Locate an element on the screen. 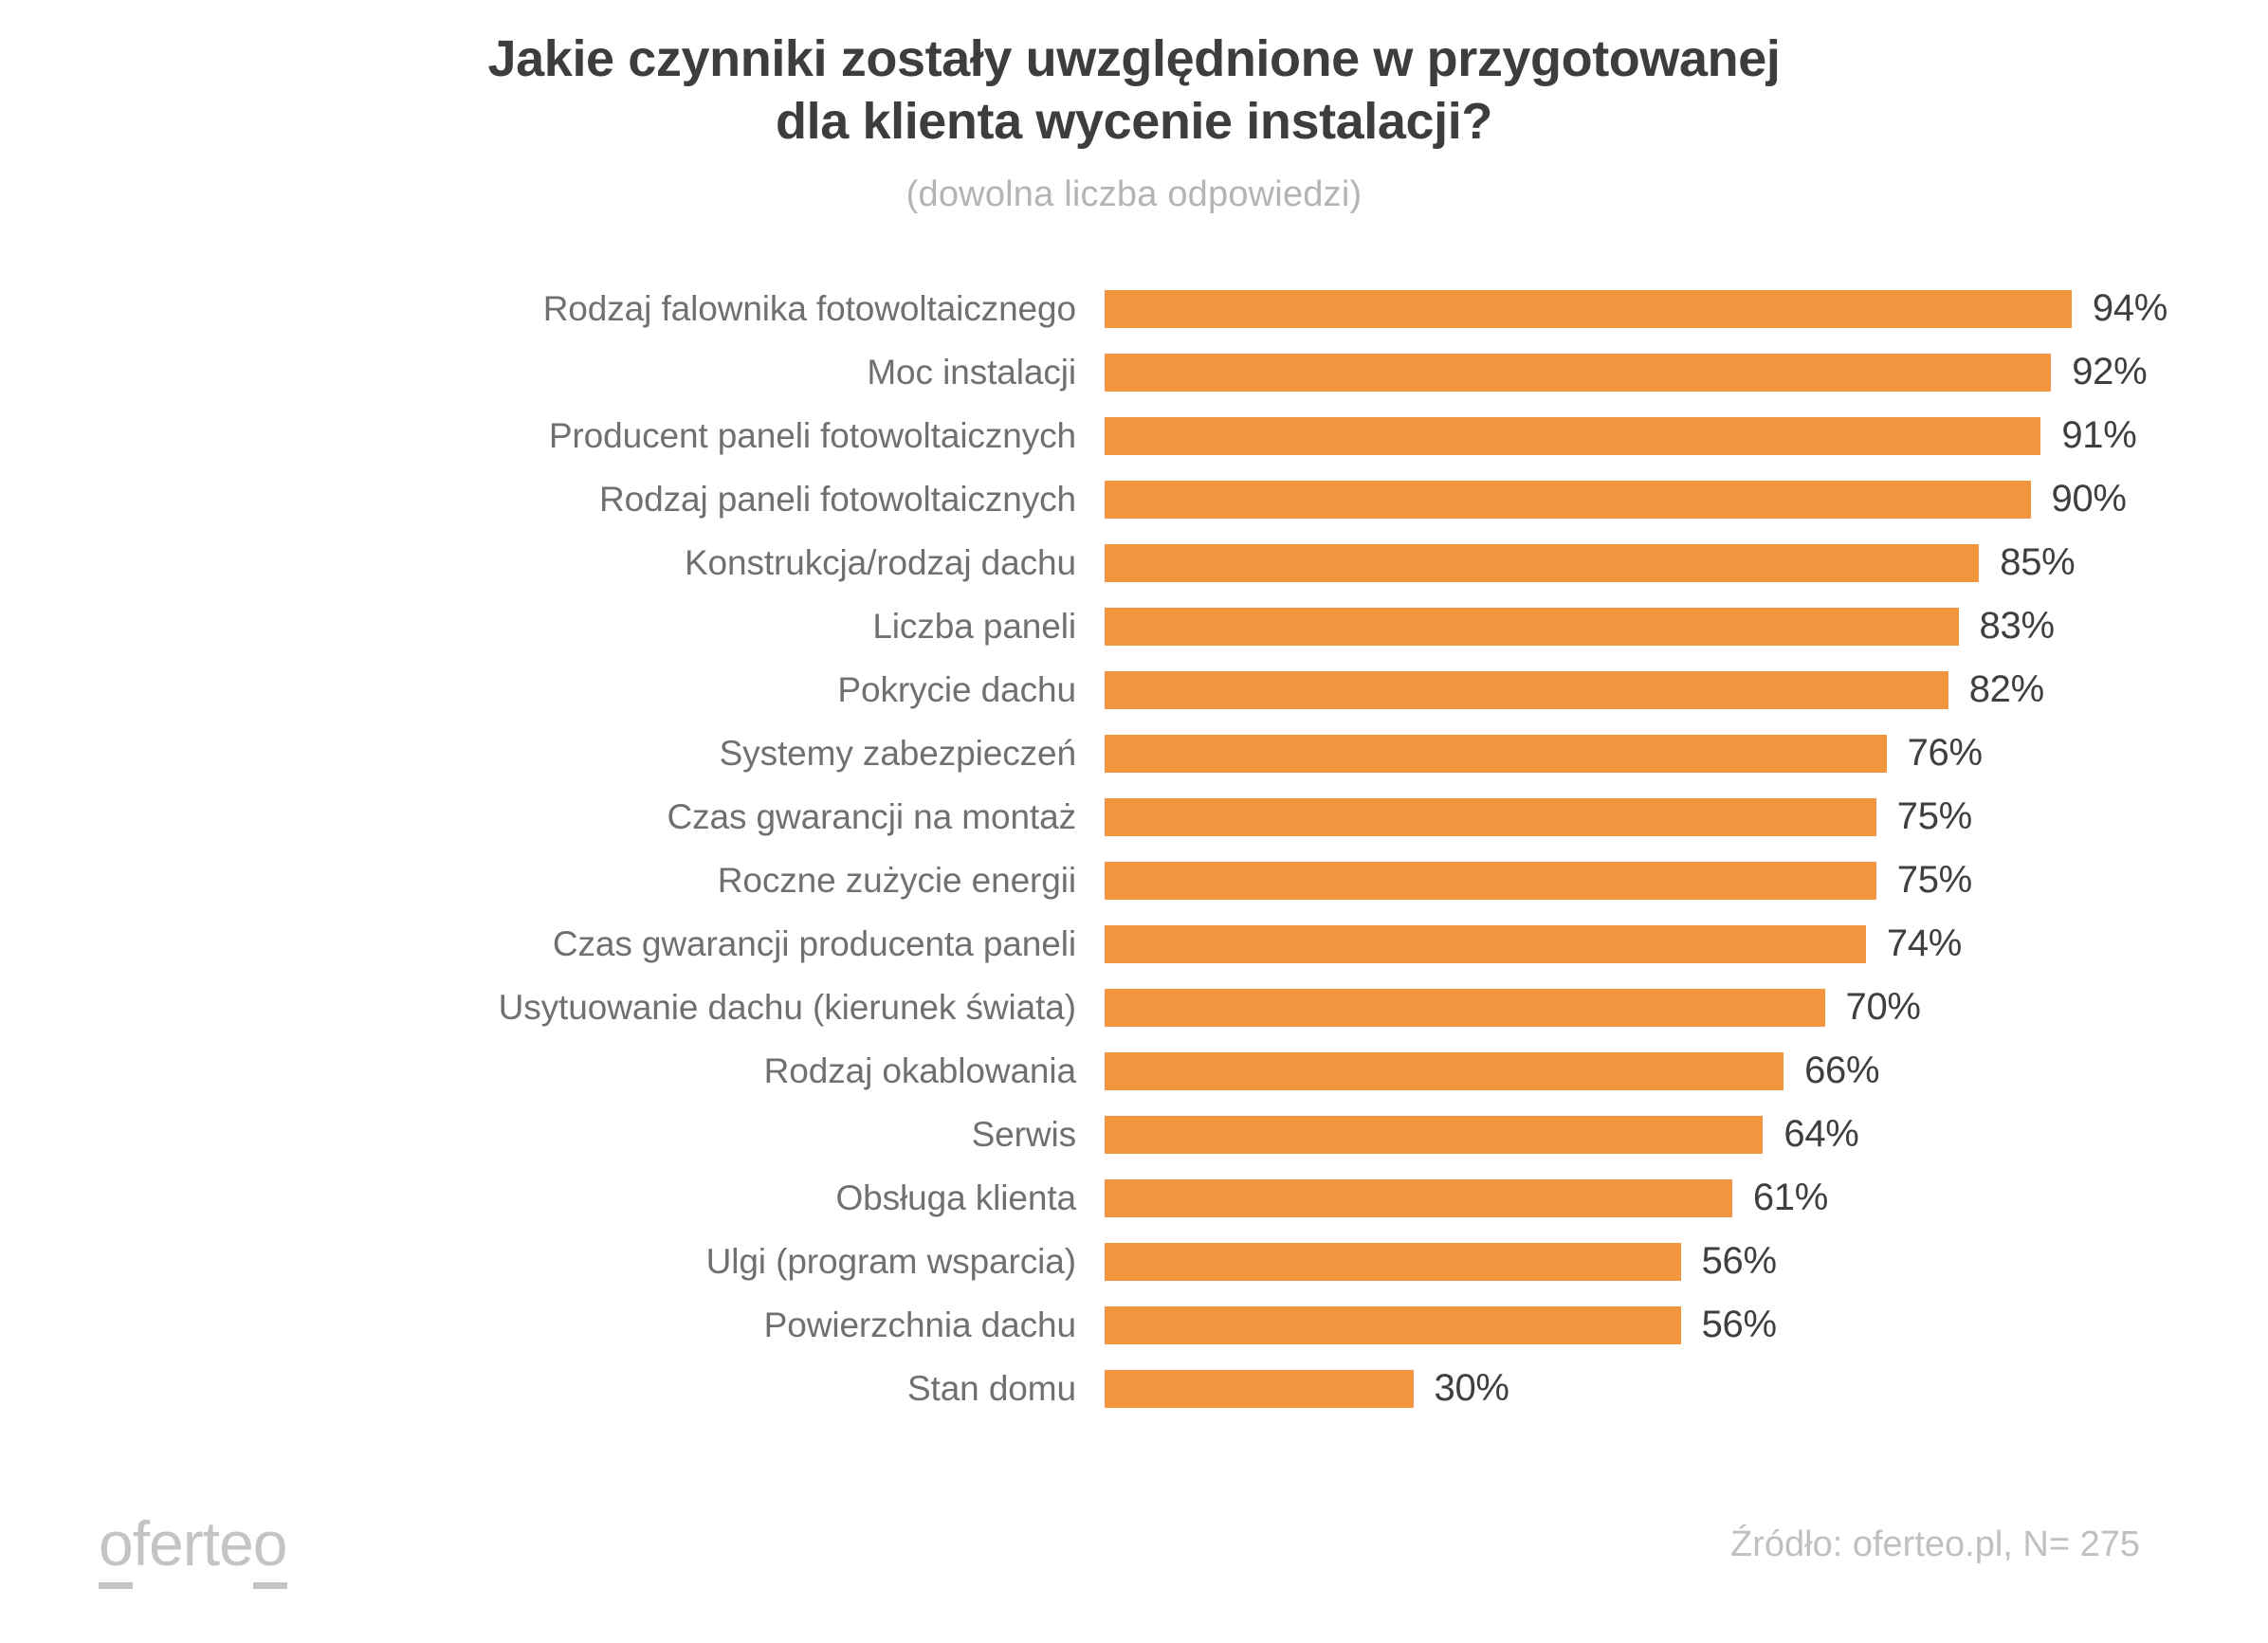 This screenshot has height=1643, width=2268. bar-category-label: Rodzaj falownika fotowoltaicznego is located at coordinates (809, 308).